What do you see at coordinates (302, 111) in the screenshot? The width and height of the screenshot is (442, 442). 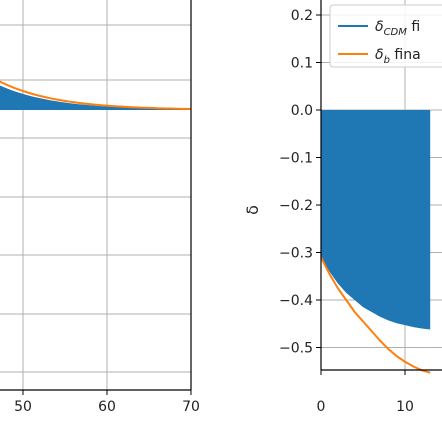 I see `right-y-tick-label-2: 0.0` at bounding box center [302, 111].